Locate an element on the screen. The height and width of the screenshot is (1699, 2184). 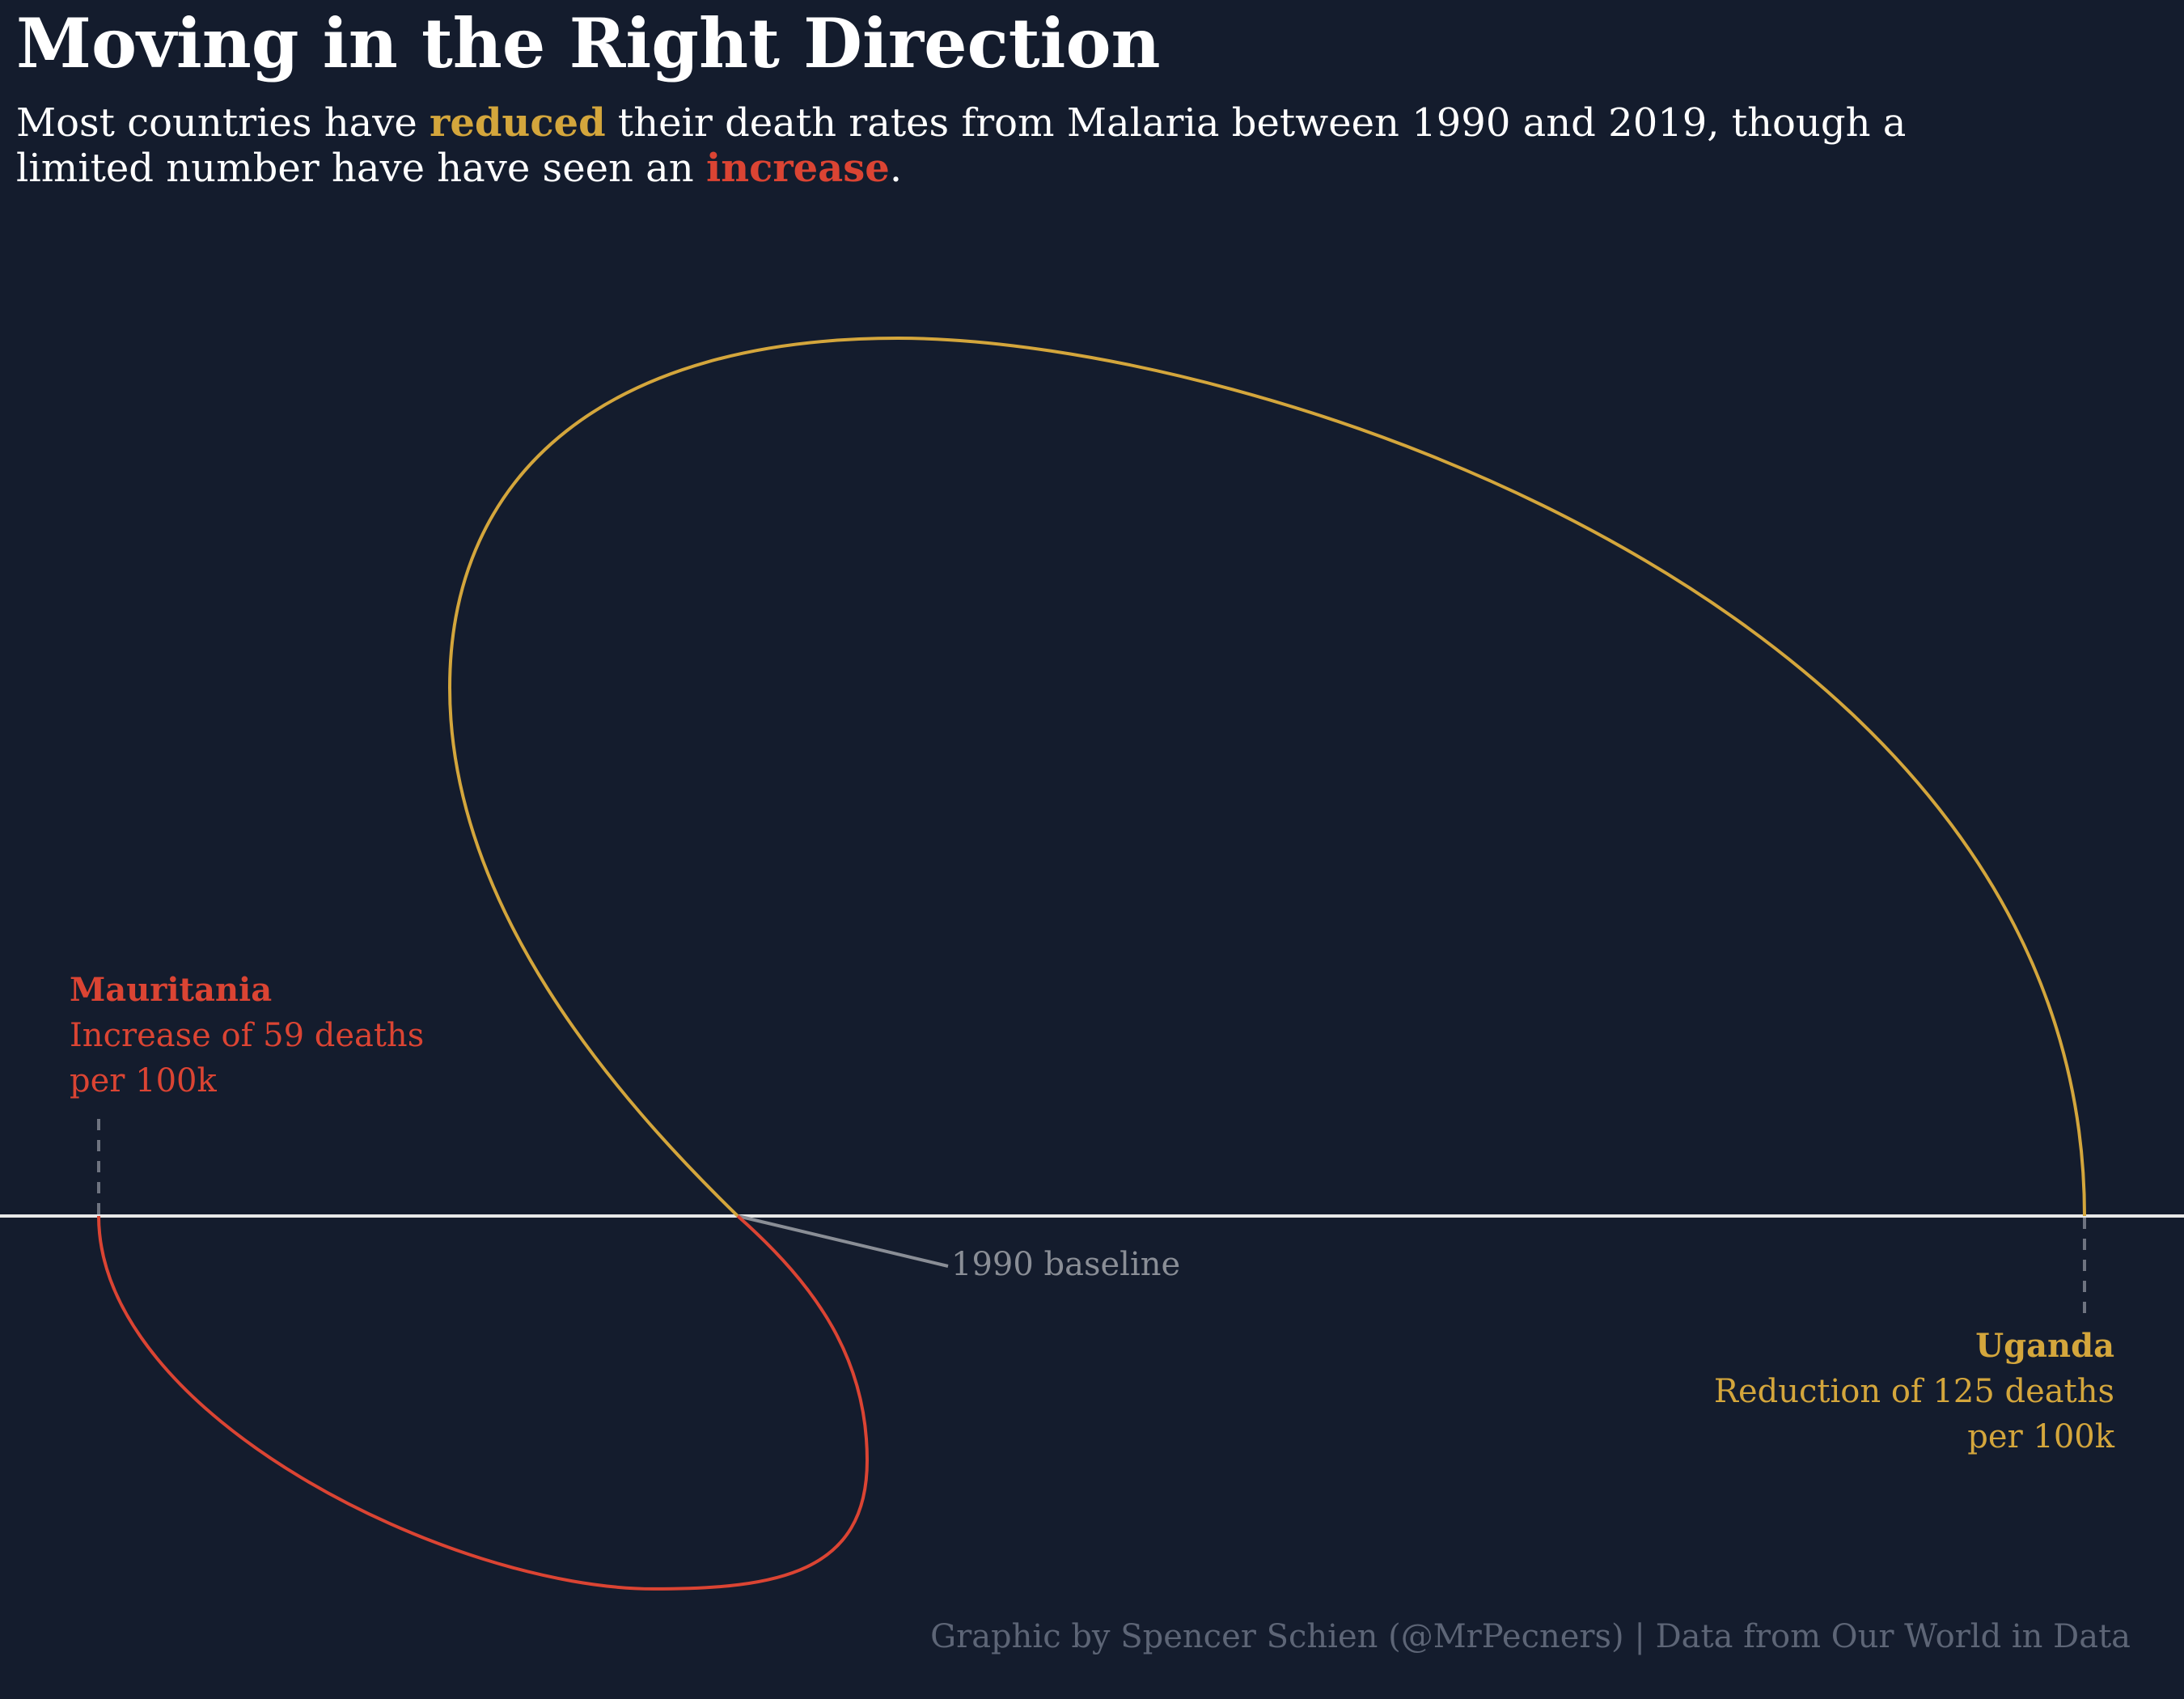
series-line-mauritania is located at coordinates (483, 1402).